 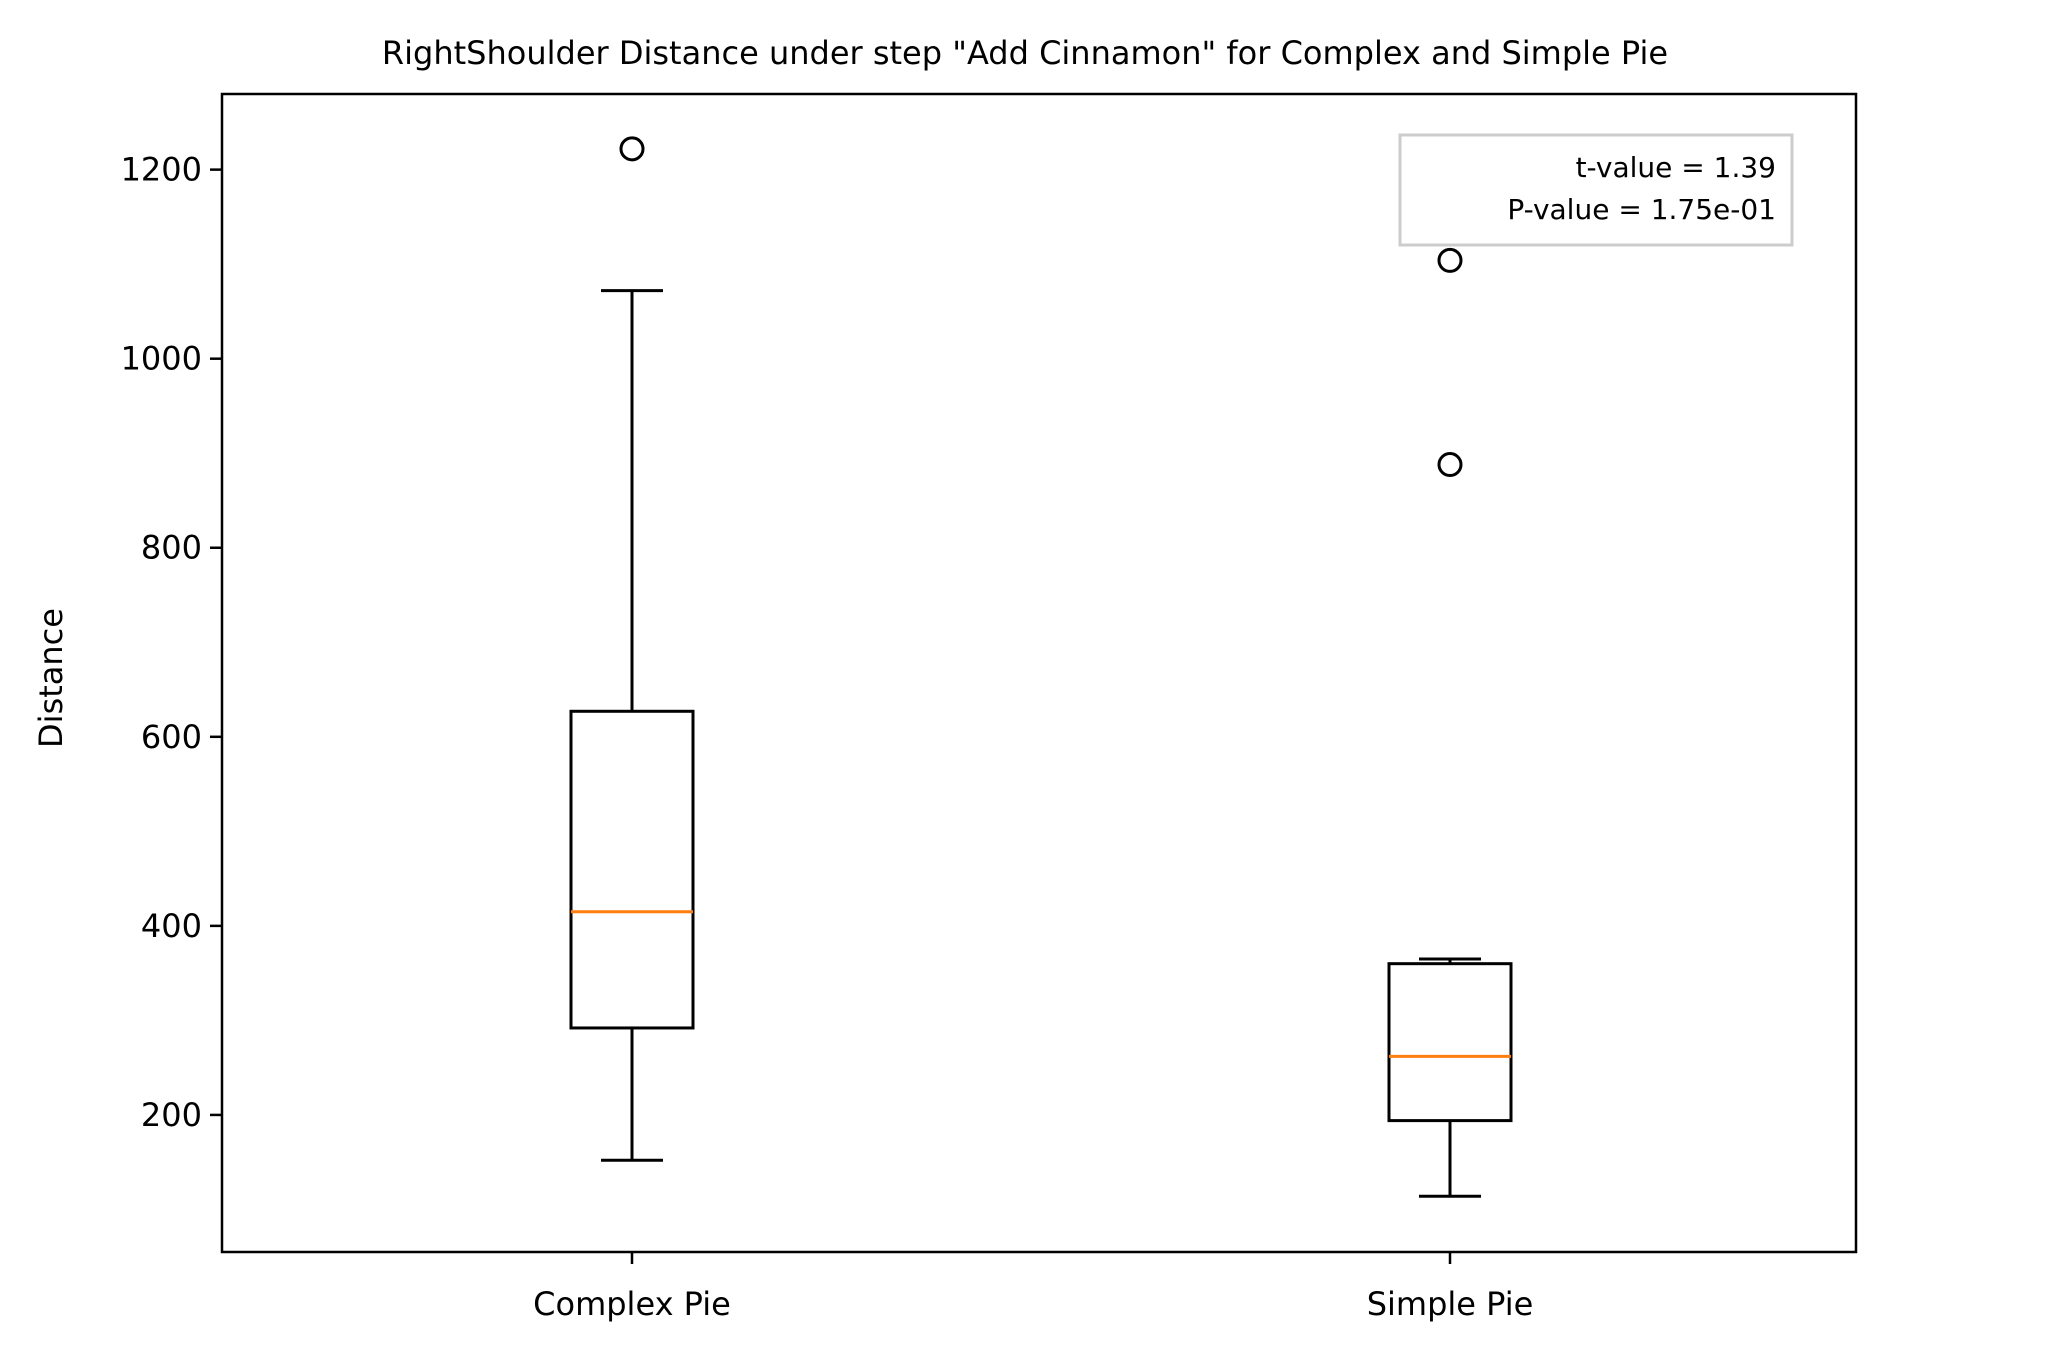 I want to click on y-tick-label: 400, so click(x=171, y=926).